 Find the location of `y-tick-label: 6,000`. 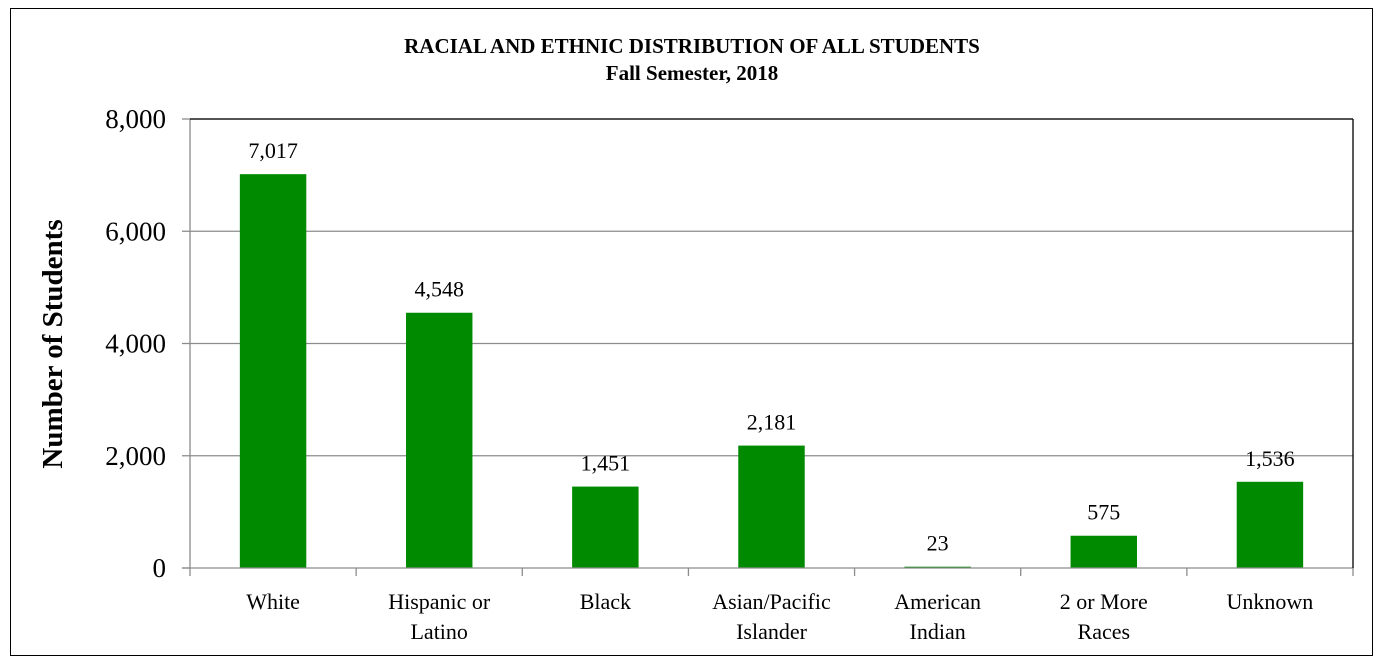

y-tick-label: 6,000 is located at coordinates (135, 231).